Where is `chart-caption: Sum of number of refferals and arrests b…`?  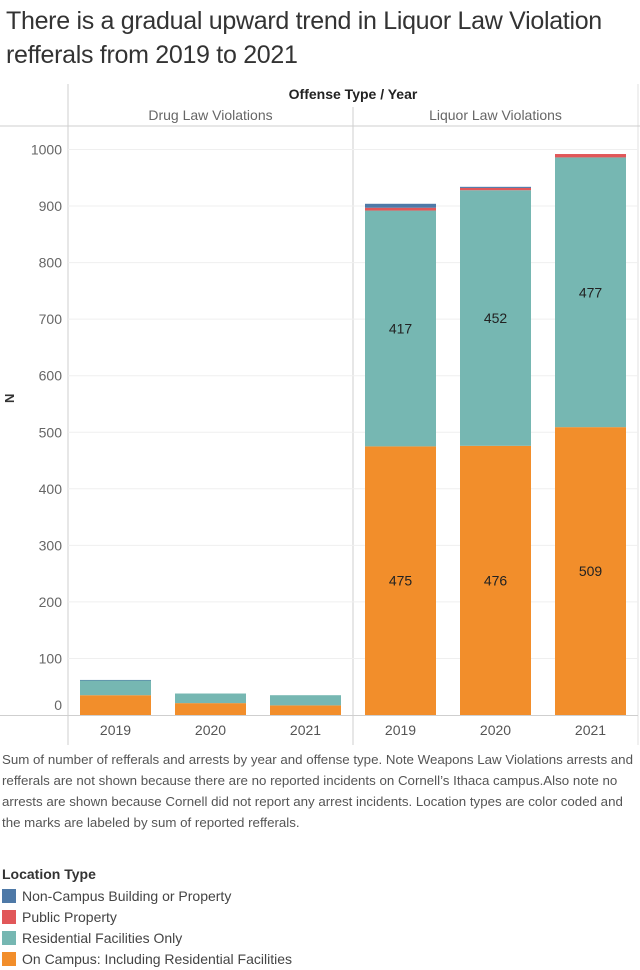
chart-caption: Sum of number of refferals and arrests b… is located at coordinates (317, 791).